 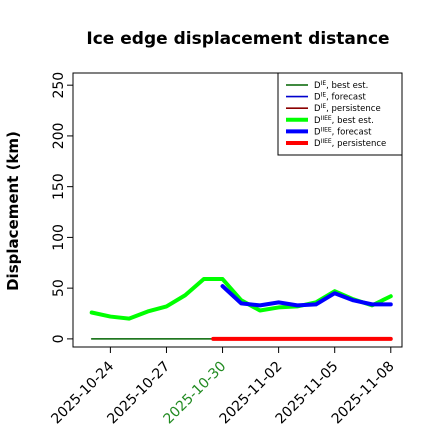 I want to click on y-tick-label: 100, so click(x=59, y=237).